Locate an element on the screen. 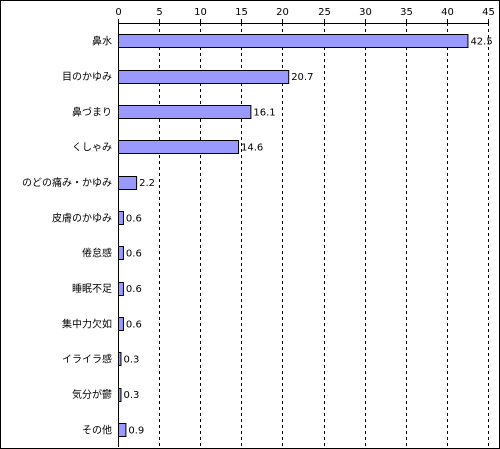 The width and height of the screenshot is (500, 449). tick-label-20: 20 is located at coordinates (282, 12).